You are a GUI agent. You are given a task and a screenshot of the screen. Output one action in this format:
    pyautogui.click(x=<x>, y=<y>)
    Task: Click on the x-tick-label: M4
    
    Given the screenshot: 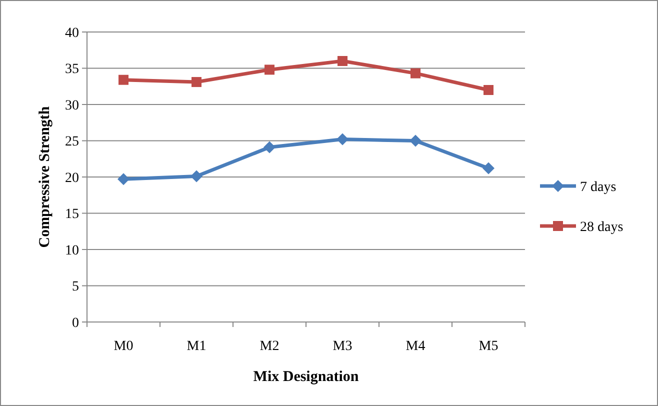 What is the action you would take?
    pyautogui.click(x=416, y=346)
    